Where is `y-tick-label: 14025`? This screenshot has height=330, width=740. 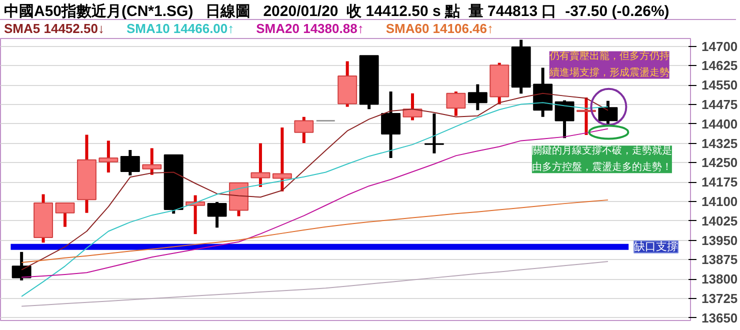 y-tick-label: 14025 is located at coordinates (720, 220).